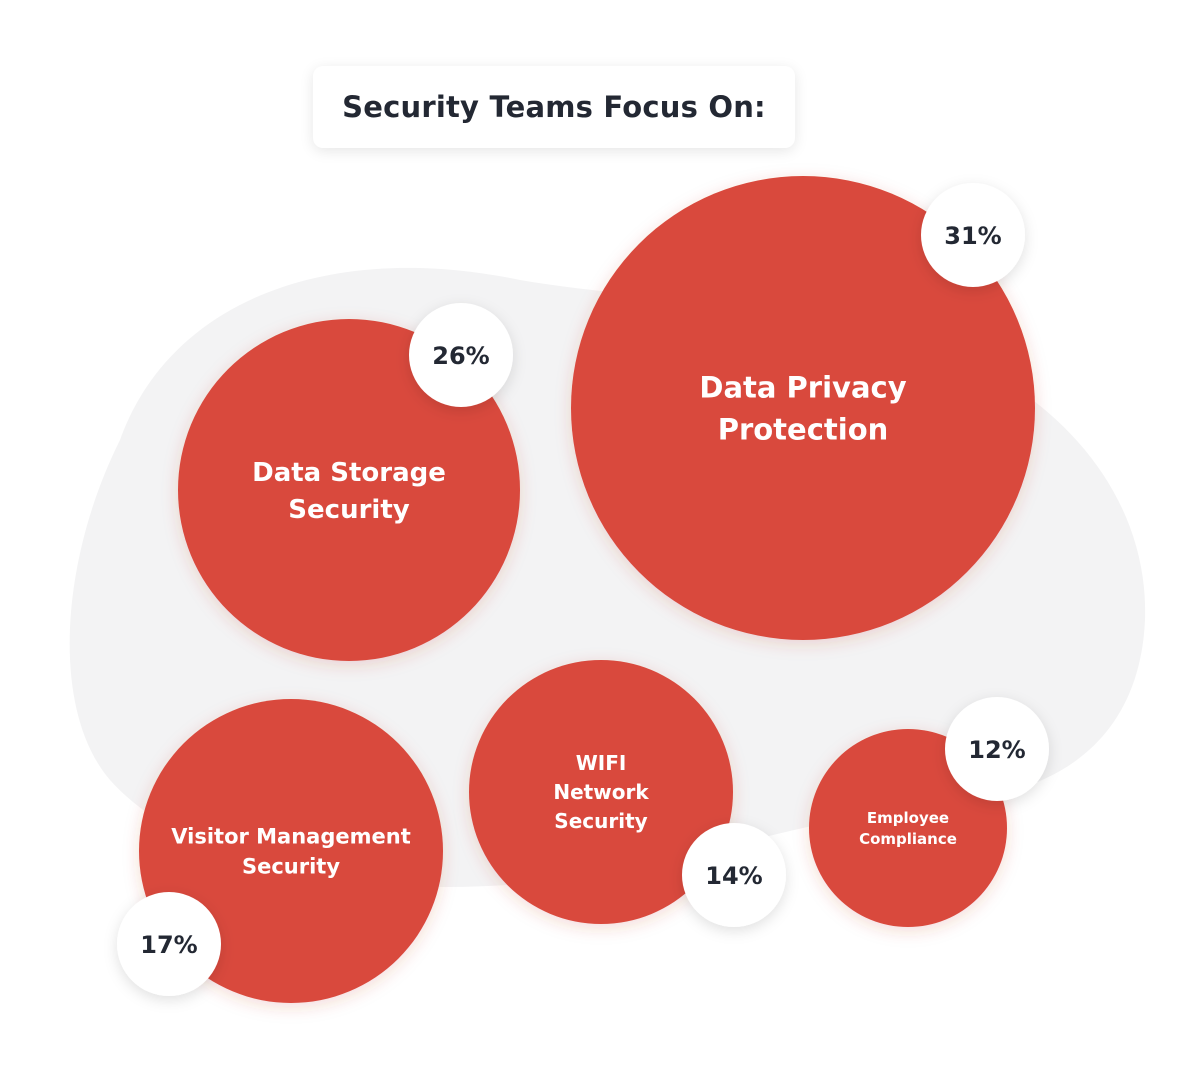 The image size is (1200, 1076). What do you see at coordinates (601, 763) in the screenshot?
I see `bubble-label-line: WIFI` at bounding box center [601, 763].